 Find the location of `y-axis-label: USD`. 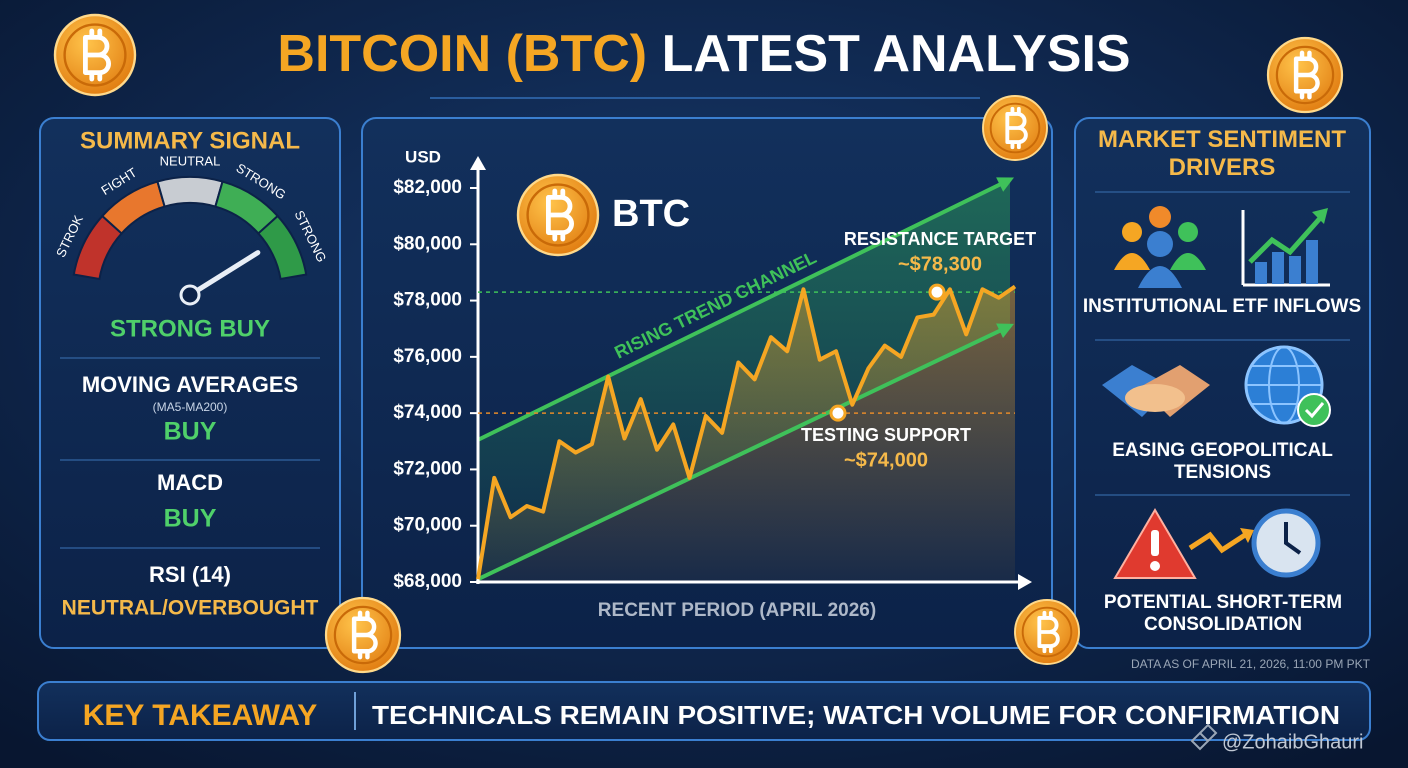

y-axis-label: USD is located at coordinates (423, 156).